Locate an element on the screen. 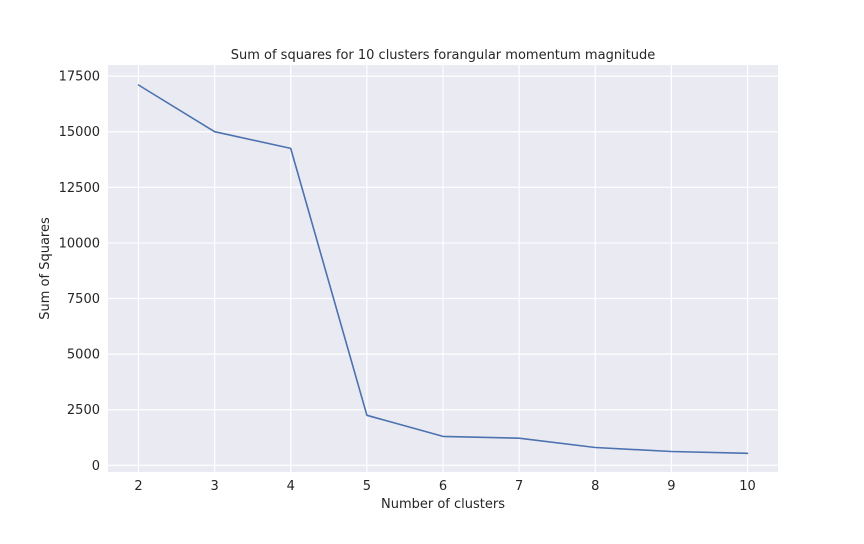 The width and height of the screenshot is (864, 544). y-tick-label: 5000 is located at coordinates (83, 355).